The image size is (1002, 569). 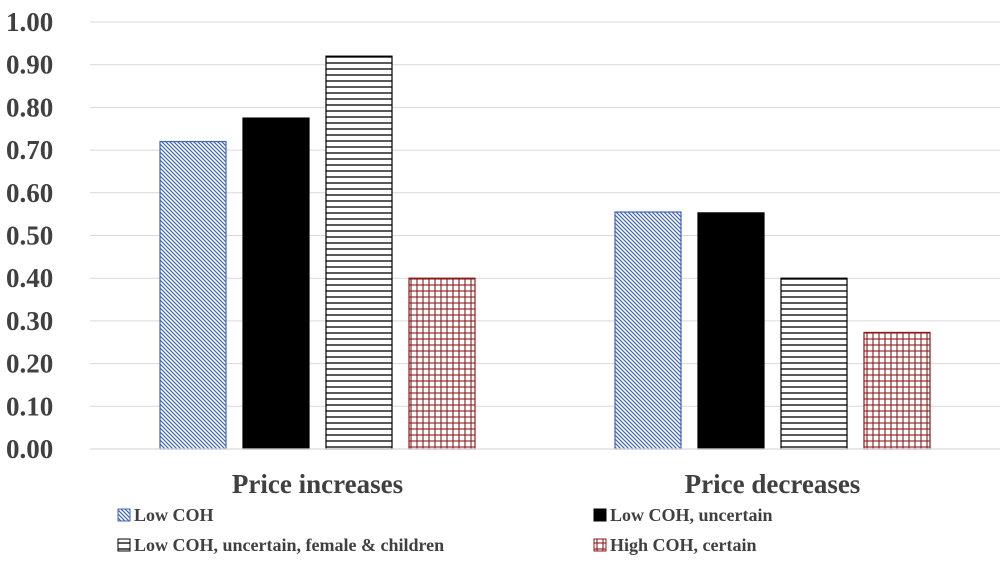 What do you see at coordinates (29, 193) in the screenshot?
I see `y-tick-label: 0.60` at bounding box center [29, 193].